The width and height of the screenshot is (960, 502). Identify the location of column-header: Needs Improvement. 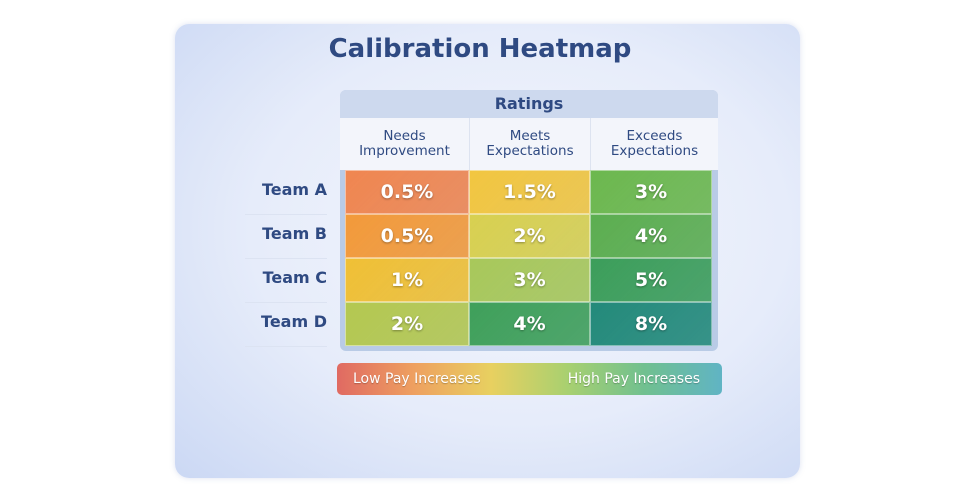
(404, 144).